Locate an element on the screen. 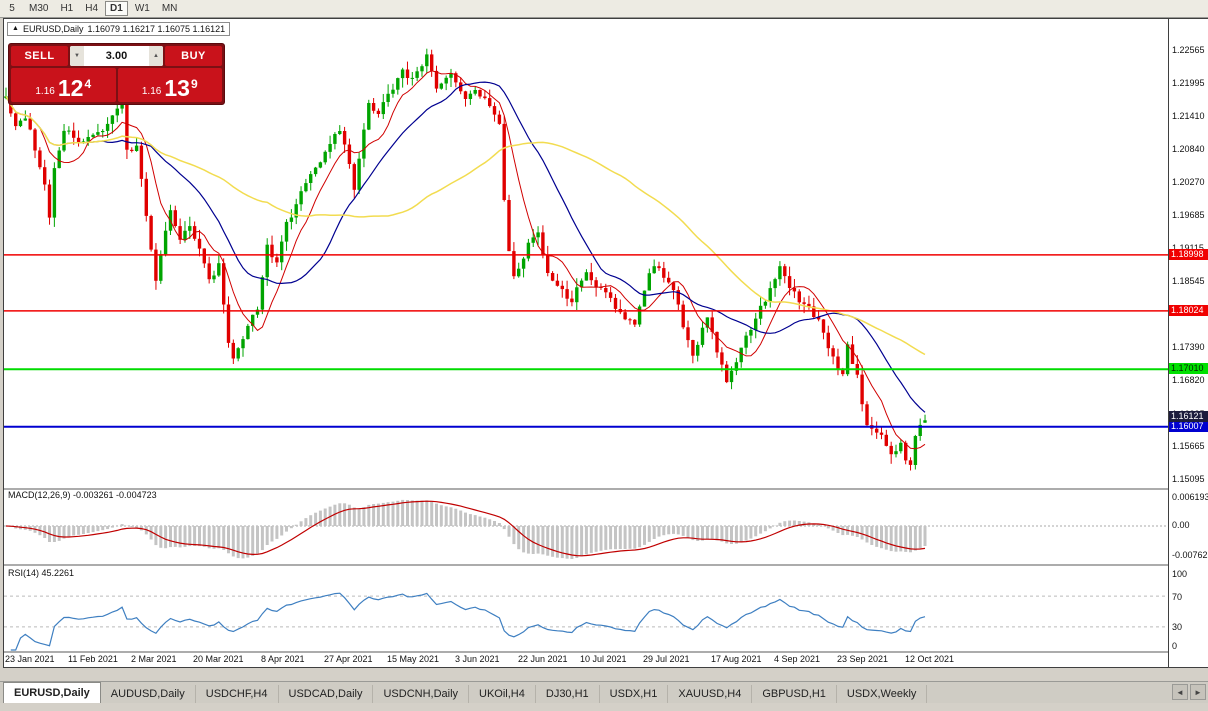 The height and width of the screenshot is (711, 1208). price-tick-label: 1.20840 is located at coordinates (1188, 149).